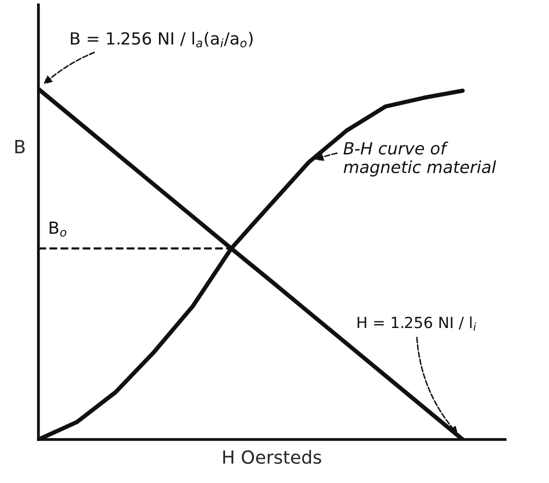 Image resolution: width=549 pixels, height=483 pixels. What do you see at coordinates (420, 159) in the screenshot?
I see `annotation: B-H curve of magnetic material` at bounding box center [420, 159].